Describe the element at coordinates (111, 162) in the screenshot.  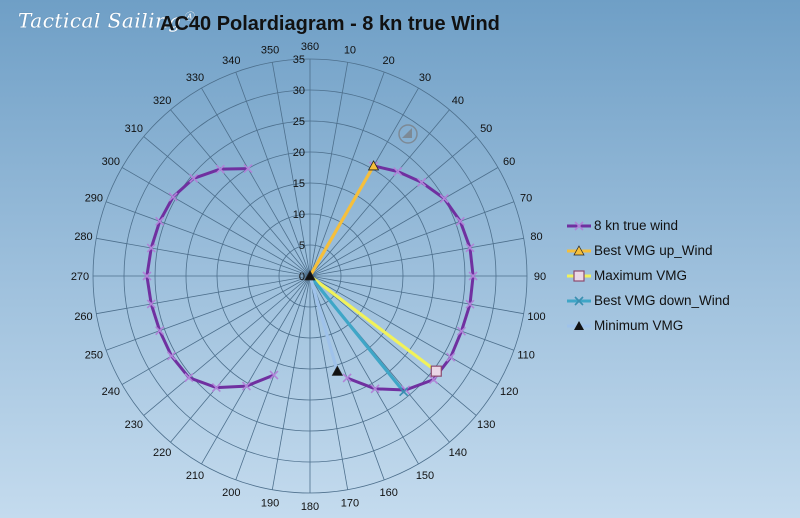
I see `angle-tick-label: 300` at that location.